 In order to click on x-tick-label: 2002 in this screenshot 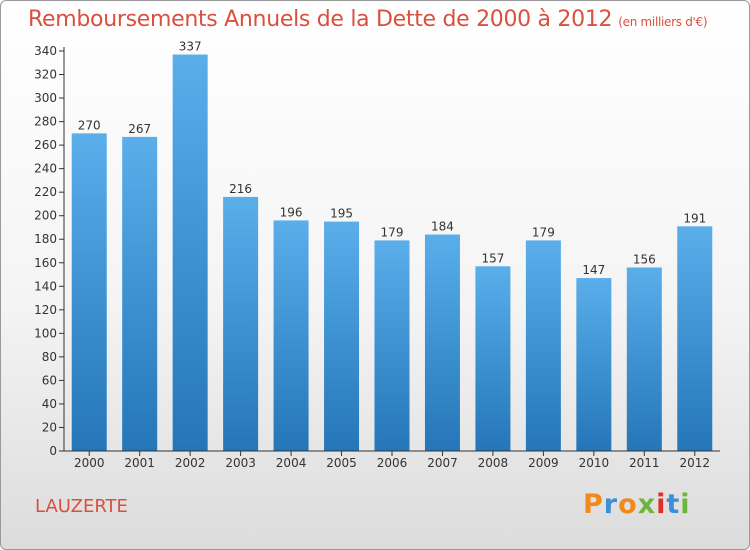, I will do `click(190, 463)`.